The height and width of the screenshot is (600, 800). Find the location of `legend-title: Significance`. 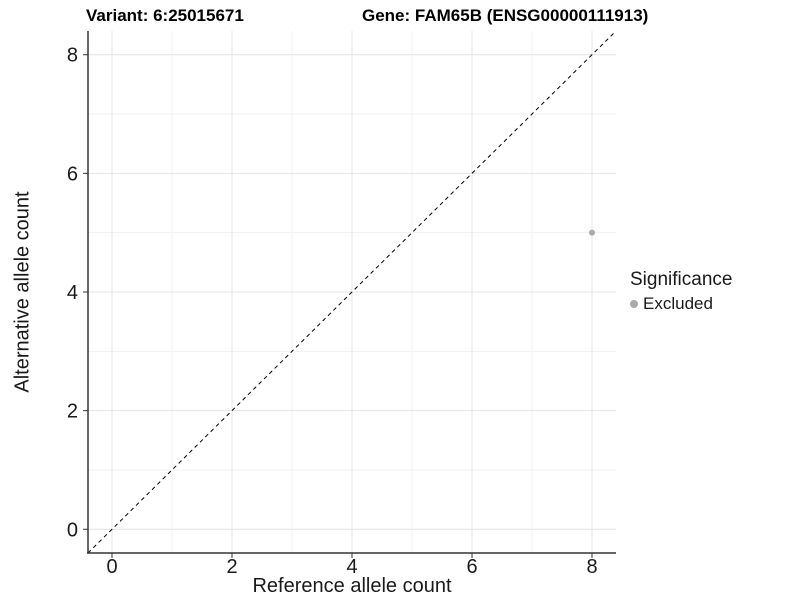

legend-title: Significance is located at coordinates (681, 279).